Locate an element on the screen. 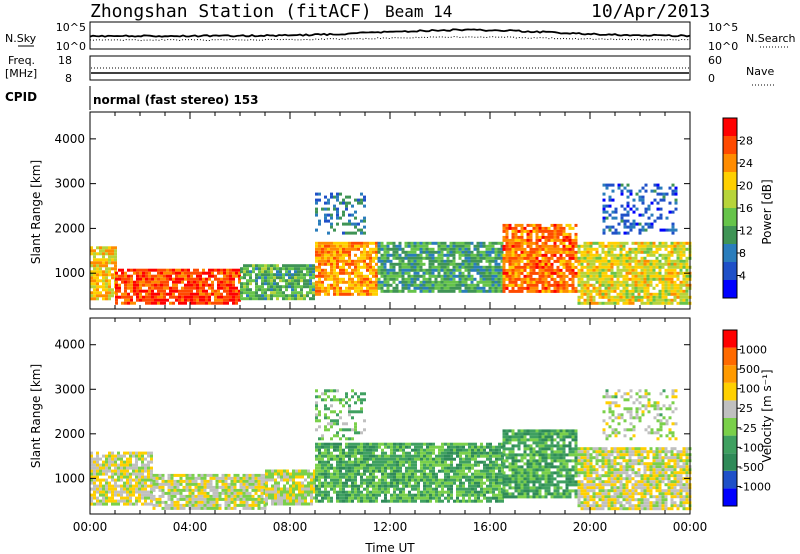 Image resolution: width=800 pixels, height=554 pixels. nave-tick-bottom: 0 is located at coordinates (711, 78).